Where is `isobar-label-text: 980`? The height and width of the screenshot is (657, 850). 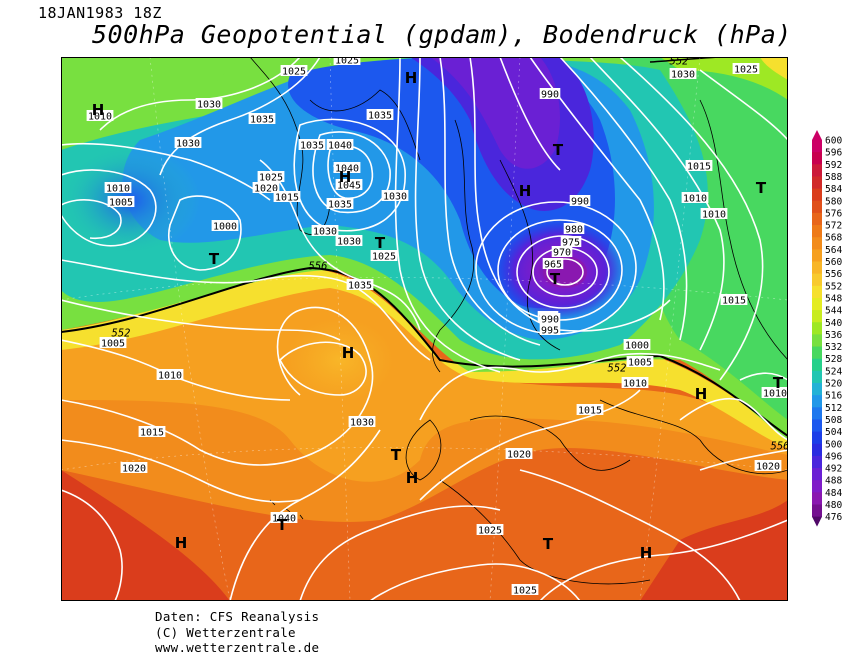
isobar-label-text: 980 is located at coordinates (574, 230).